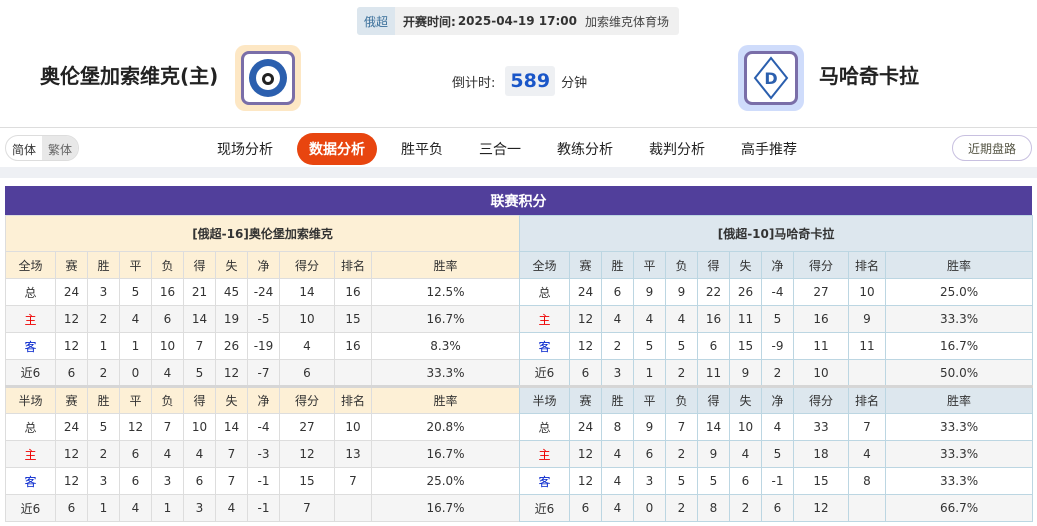  Describe the element at coordinates (135, 399) in the screenshot. I see `column-header: 平` at that location.